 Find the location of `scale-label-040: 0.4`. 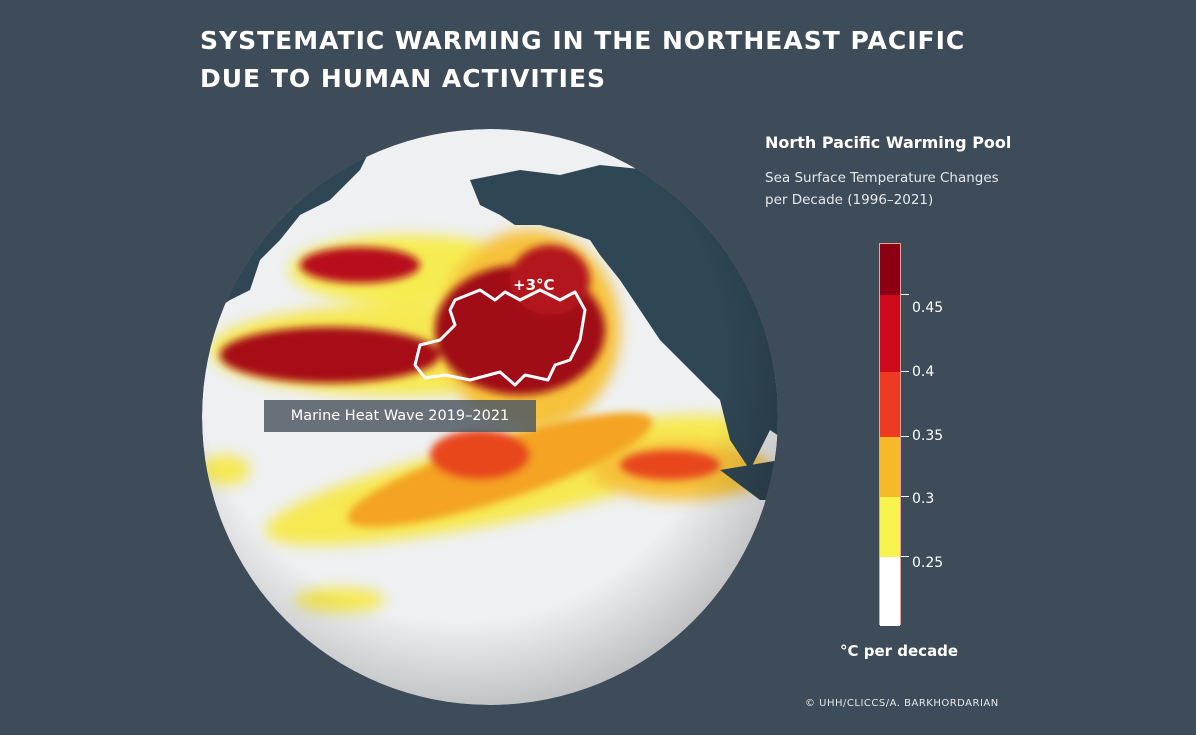

scale-label-040: 0.4 is located at coordinates (923, 372).